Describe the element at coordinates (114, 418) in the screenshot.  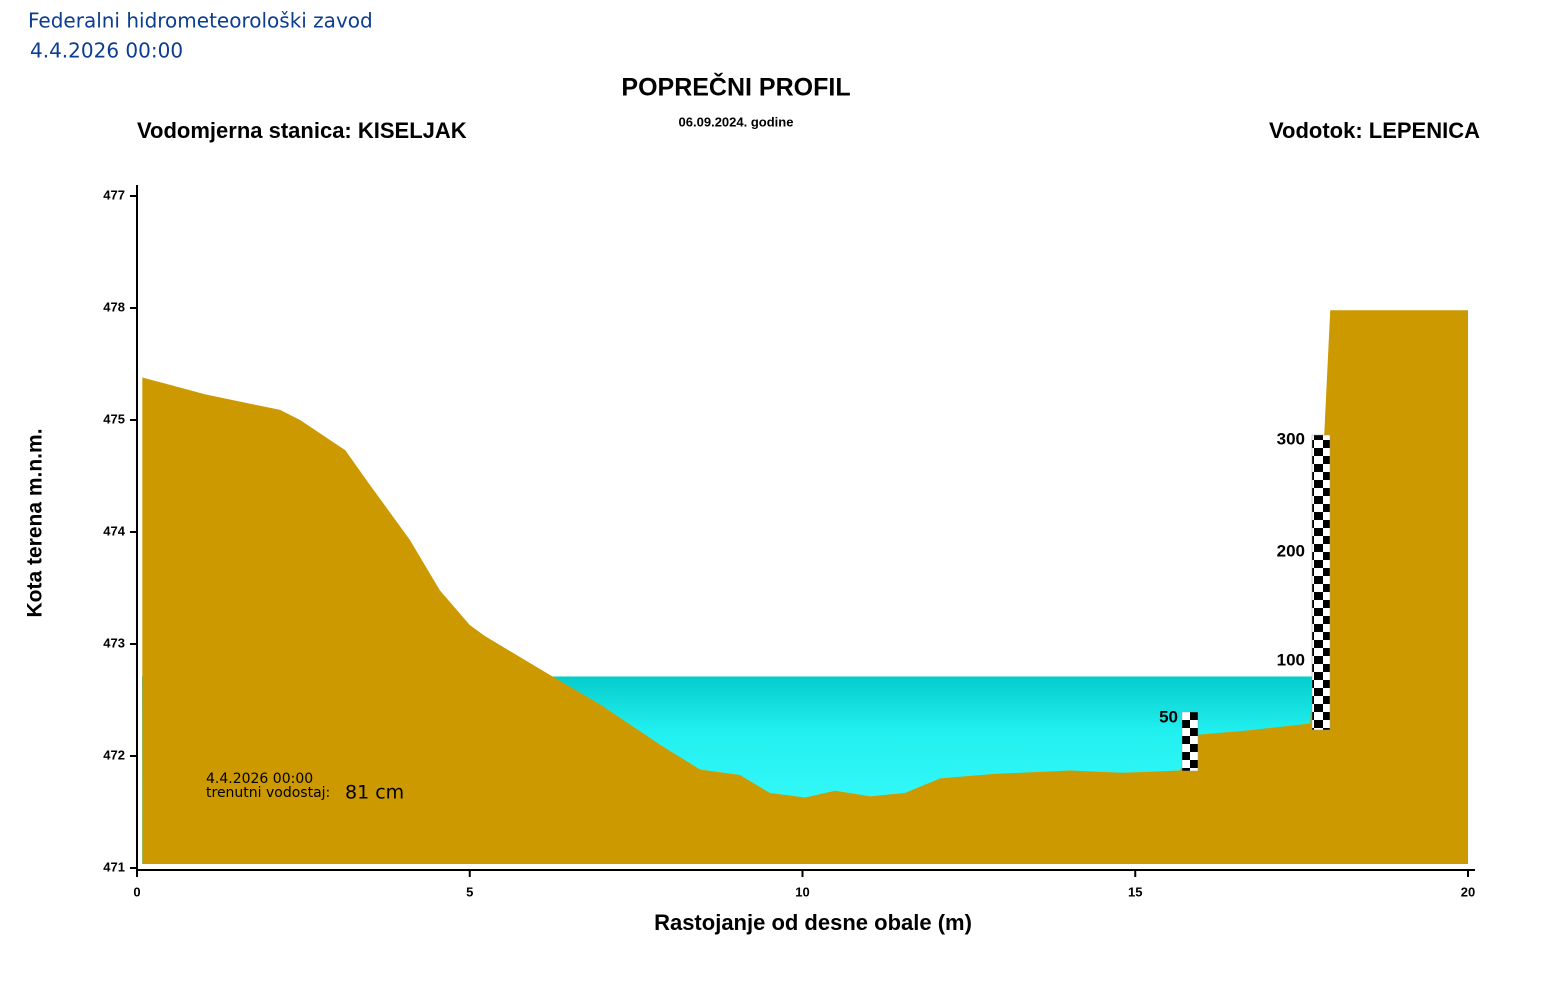
I see `y-tick-label: 475` at that location.